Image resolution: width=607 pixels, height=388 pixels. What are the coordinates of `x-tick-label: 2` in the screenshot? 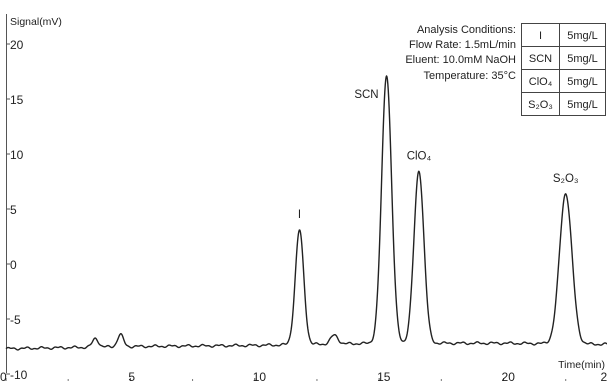 It's located at (604, 376).